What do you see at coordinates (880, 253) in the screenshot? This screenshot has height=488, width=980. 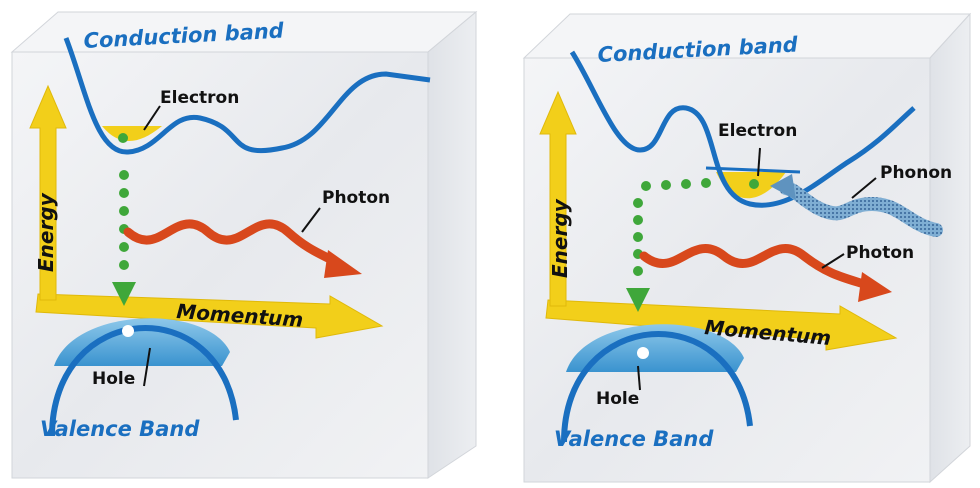 I see `right-photon-label: Photon` at bounding box center [880, 253].